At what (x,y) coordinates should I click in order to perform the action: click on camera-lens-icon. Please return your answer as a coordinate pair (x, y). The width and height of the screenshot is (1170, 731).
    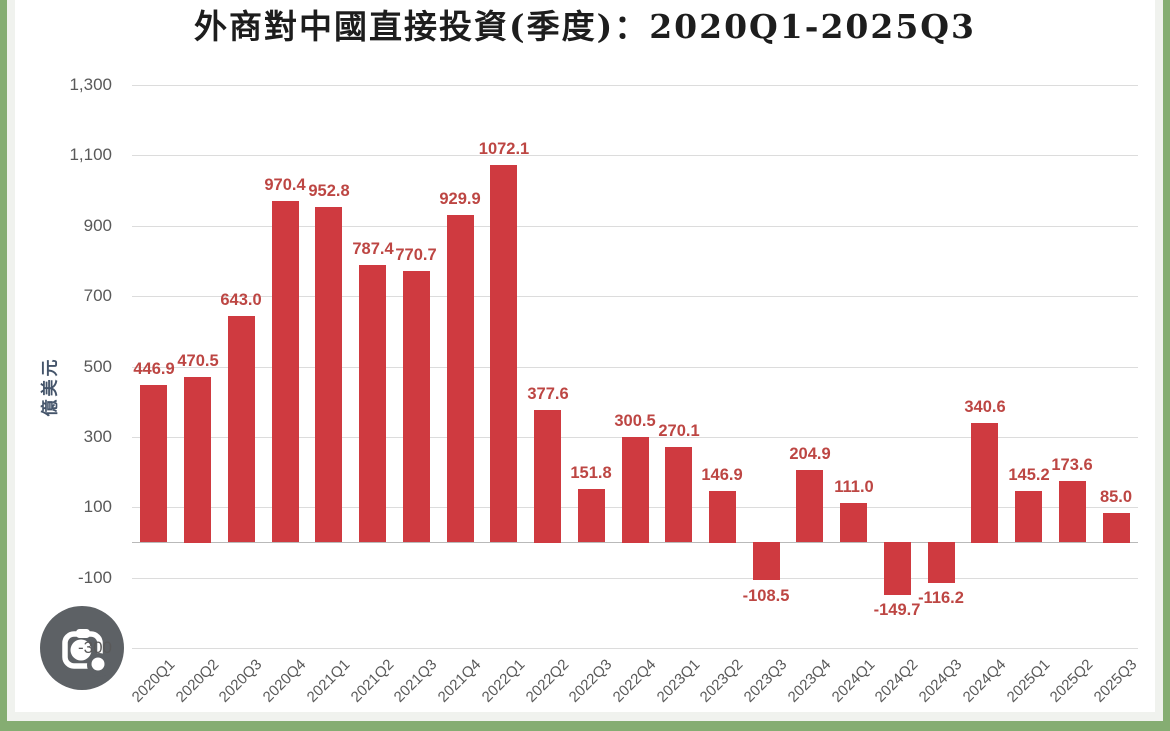
    Looking at the image, I should click on (82, 648).